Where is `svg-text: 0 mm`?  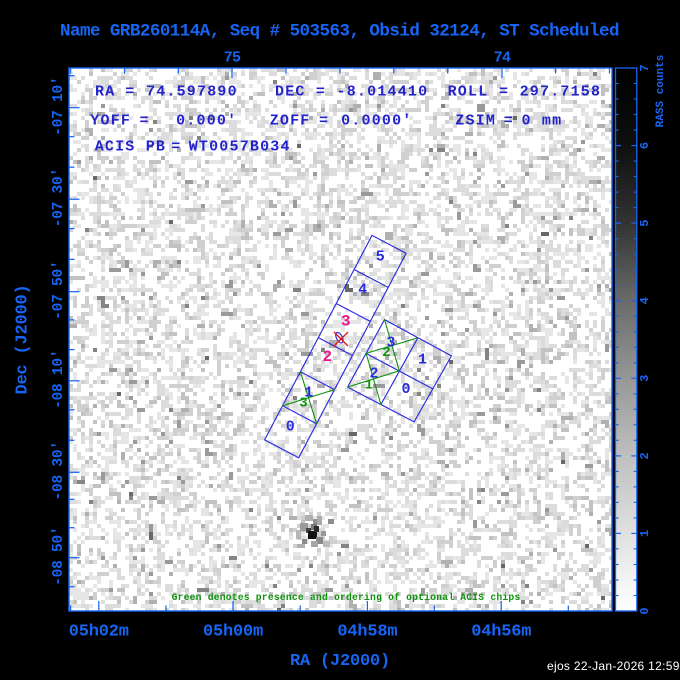
svg-text: 0 mm is located at coordinates (542, 121).